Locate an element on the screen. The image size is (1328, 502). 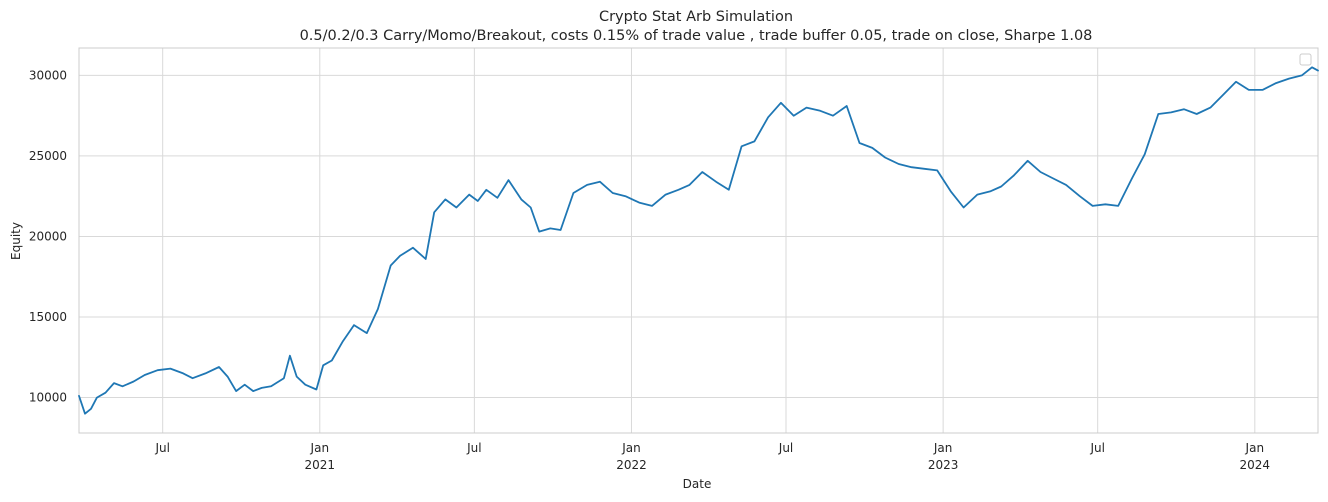
chart-title: Crypto Stat Arb Simulation is located at coordinates (696, 17).